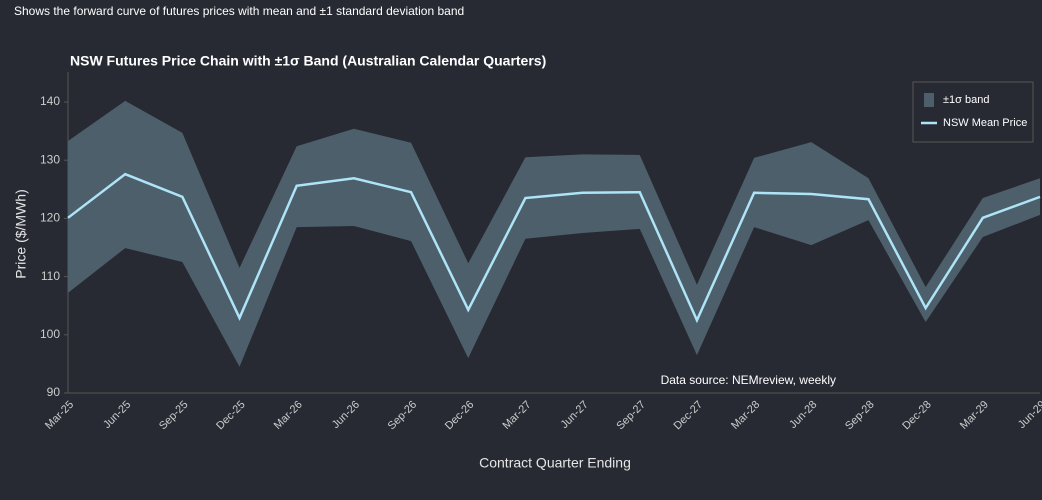 This screenshot has height=500, width=1042. I want to click on y-tick-label: 130, so click(50, 159).